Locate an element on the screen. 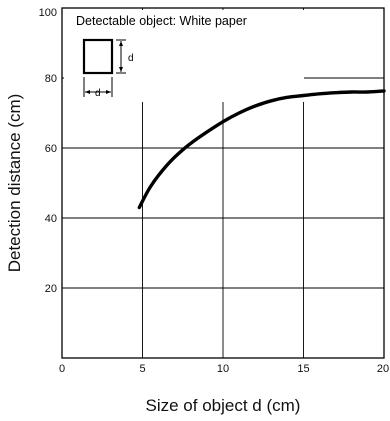 The height and width of the screenshot is (421, 390). x-tick-label: 20 is located at coordinates (383, 369).